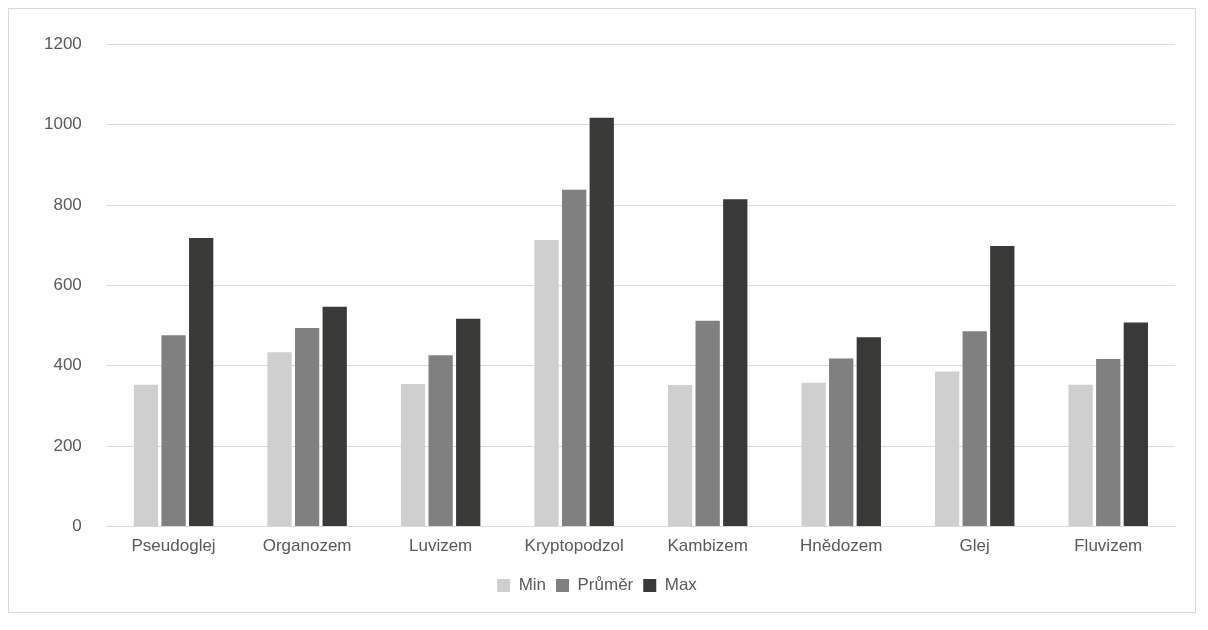 Image resolution: width=1208 pixels, height=630 pixels. What do you see at coordinates (67, 285) in the screenshot?
I see `y-tick-label: 600` at bounding box center [67, 285].